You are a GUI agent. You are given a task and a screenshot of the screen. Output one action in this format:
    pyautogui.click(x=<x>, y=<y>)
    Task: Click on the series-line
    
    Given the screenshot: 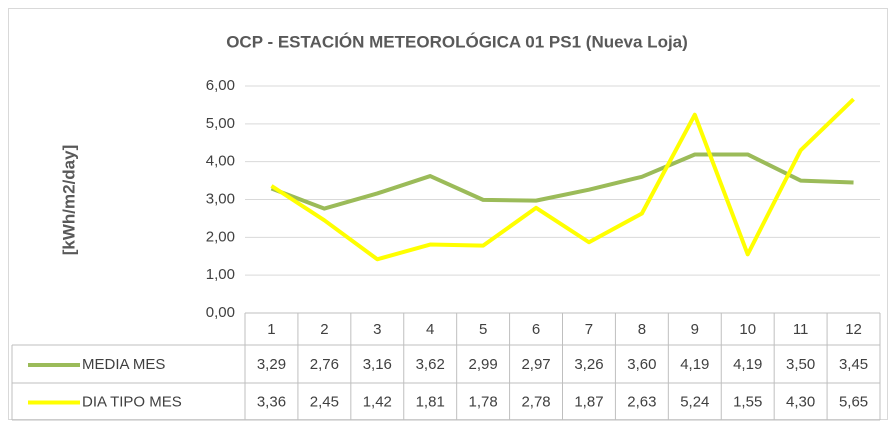 What is the action you would take?
    pyautogui.click(x=562, y=181)
    